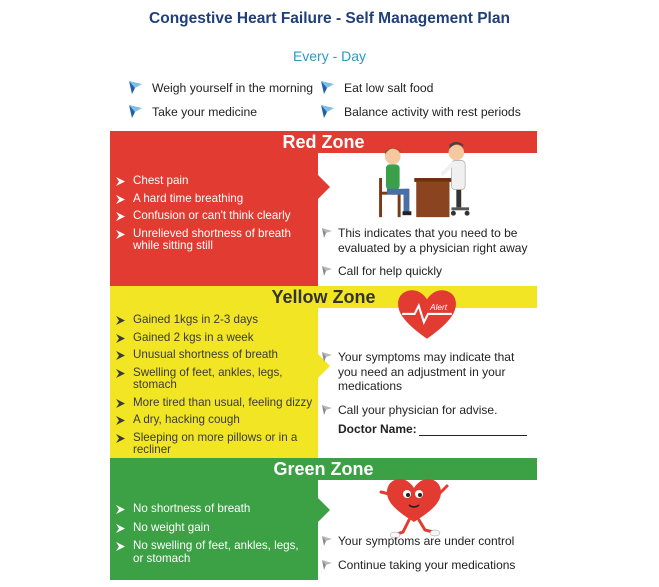  What do you see at coordinates (418, 409) in the screenshot?
I see `action-text: Call your physician for advise.` at bounding box center [418, 409].